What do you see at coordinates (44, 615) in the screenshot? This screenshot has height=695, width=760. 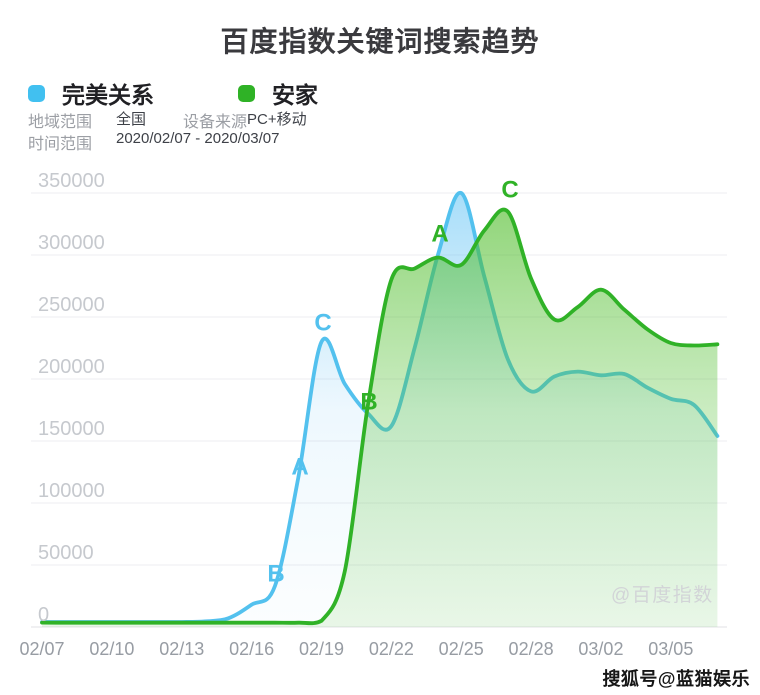 I see `y-axis-label-0: 0` at bounding box center [44, 615].